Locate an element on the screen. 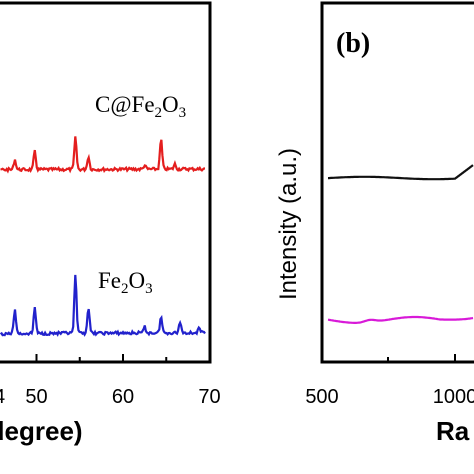 The image size is (474, 474). series-label-c-fe2o3: C@Fe2O3 is located at coordinates (140, 106).